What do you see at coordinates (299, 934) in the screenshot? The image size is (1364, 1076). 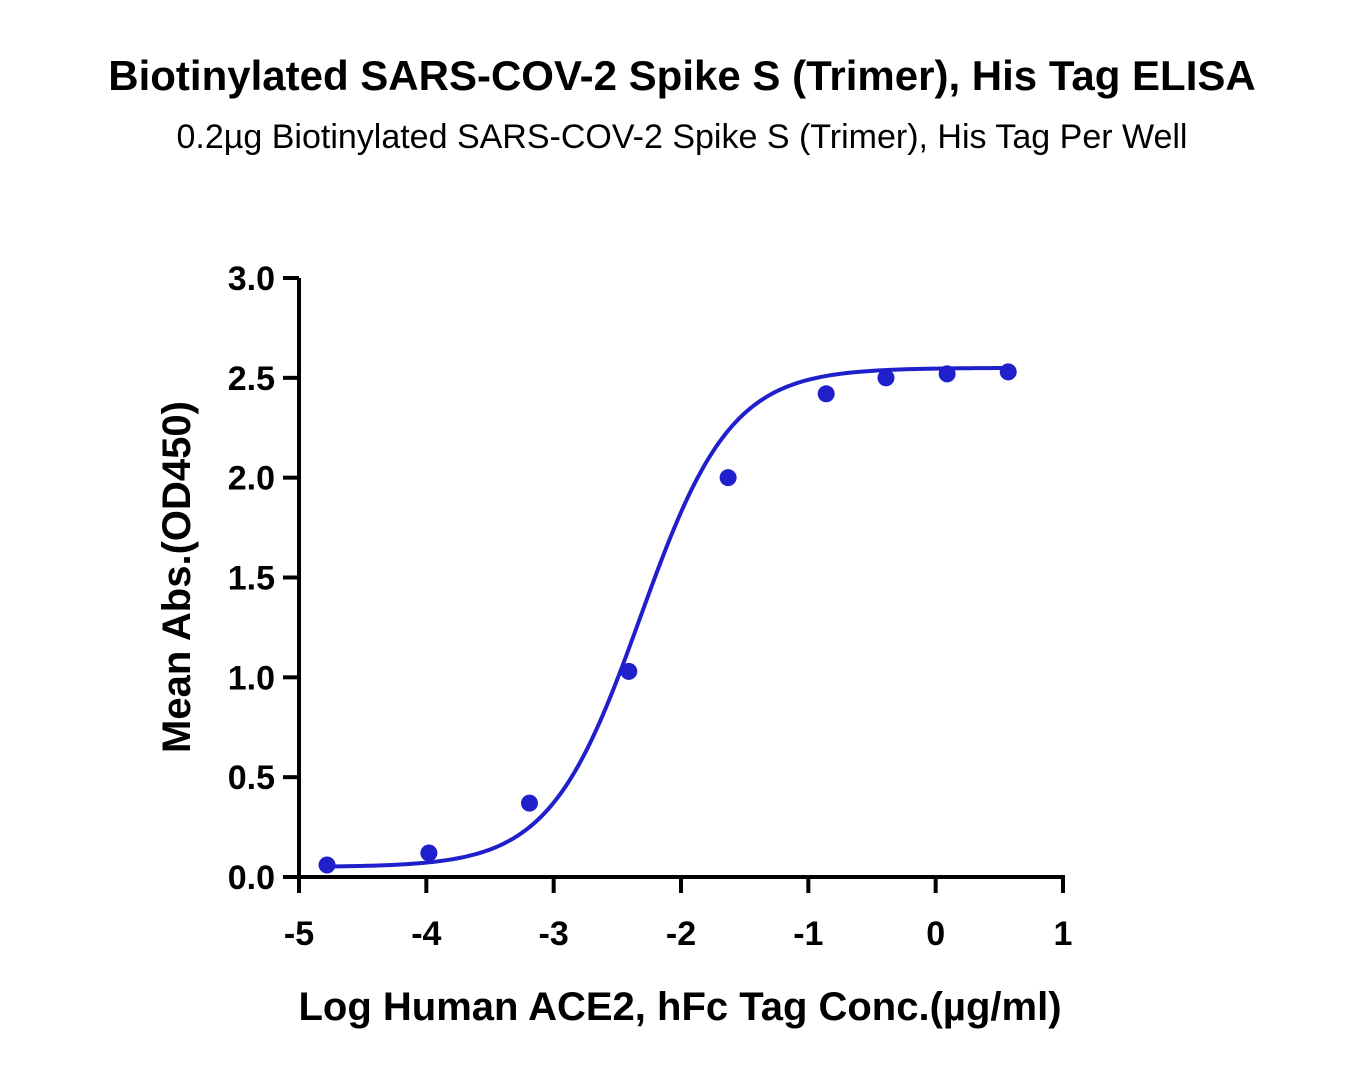 I see `x-tick-label: -5` at bounding box center [299, 934].